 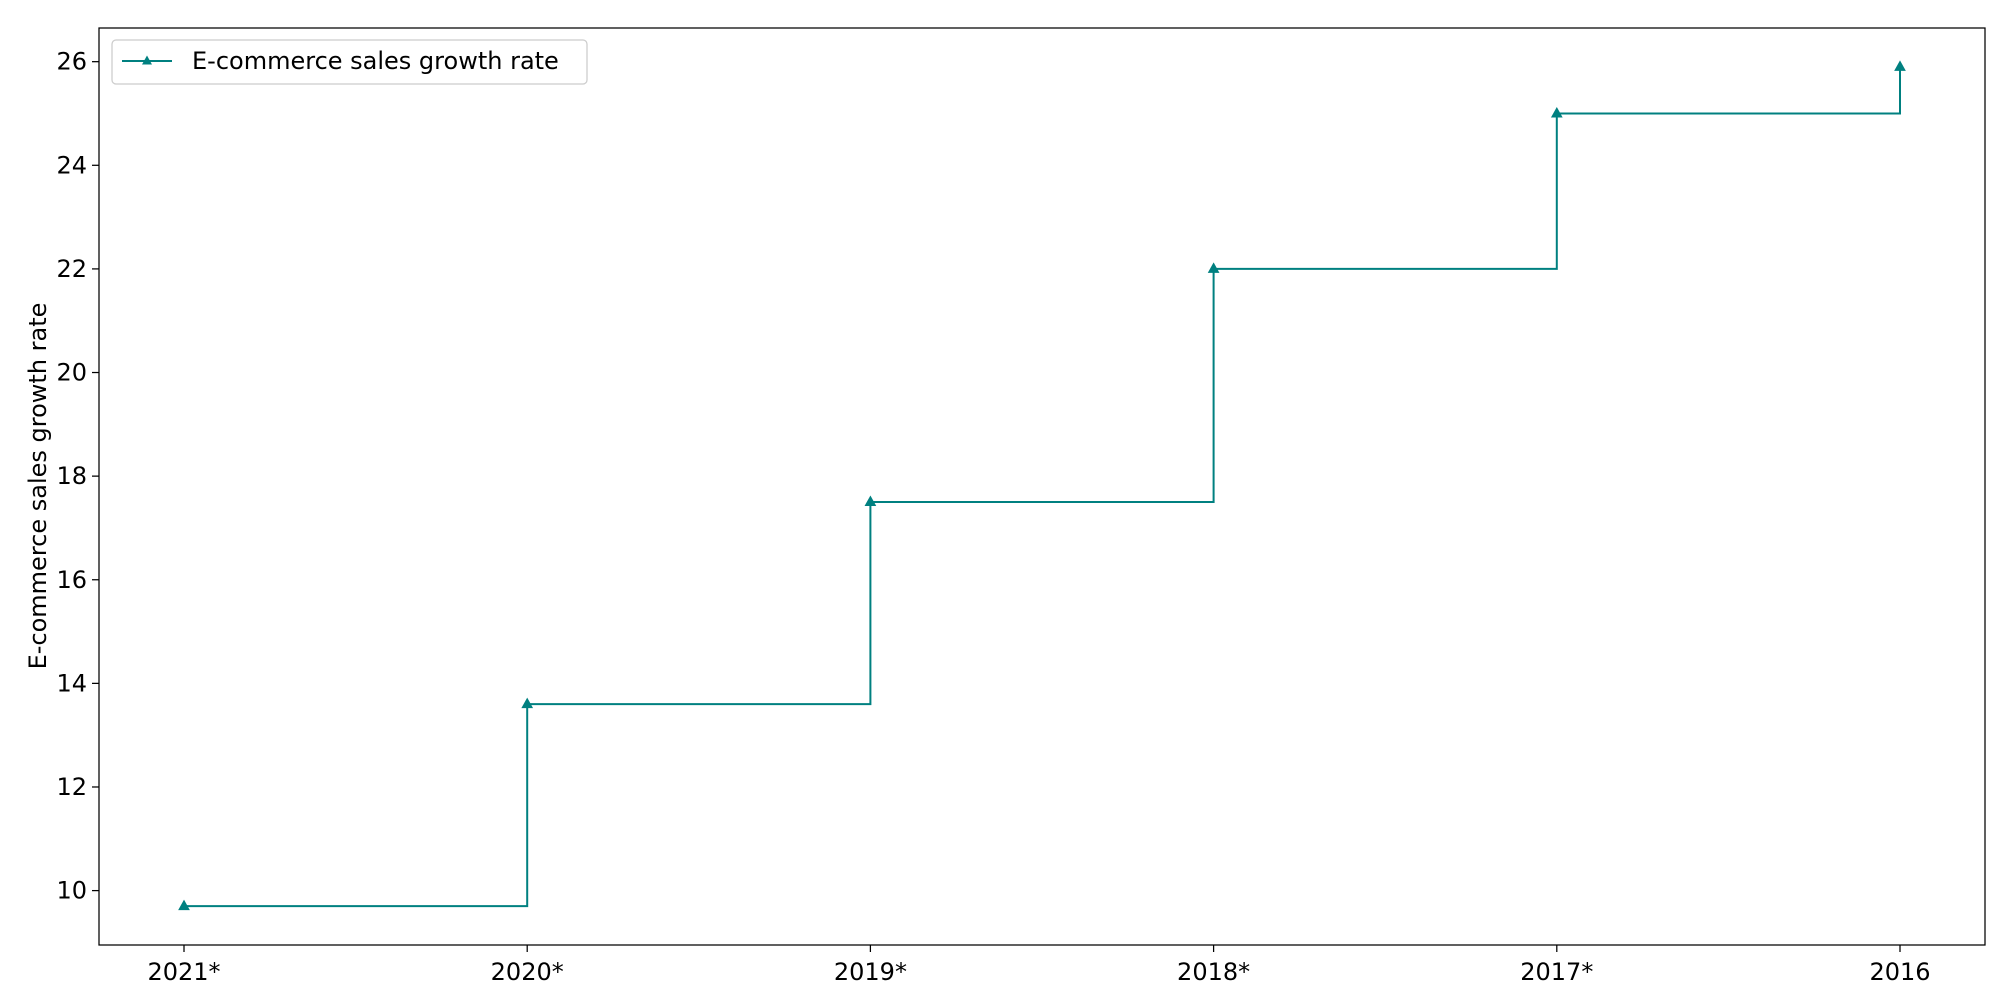 I want to click on x-tick-label: 2019*, so click(x=870, y=972).